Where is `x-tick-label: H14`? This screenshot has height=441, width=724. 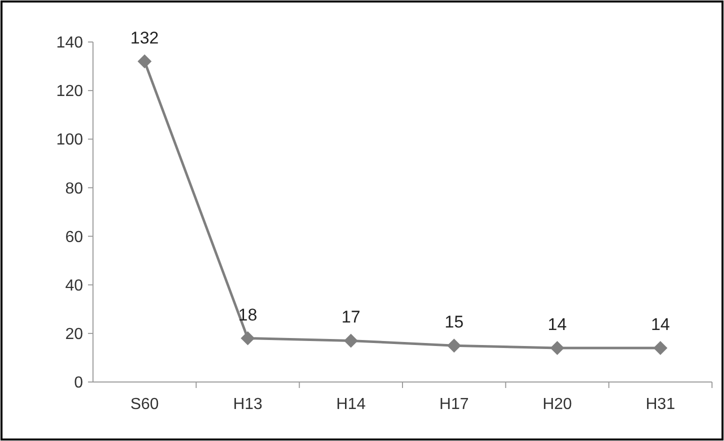 x-tick-label: H14 is located at coordinates (351, 404).